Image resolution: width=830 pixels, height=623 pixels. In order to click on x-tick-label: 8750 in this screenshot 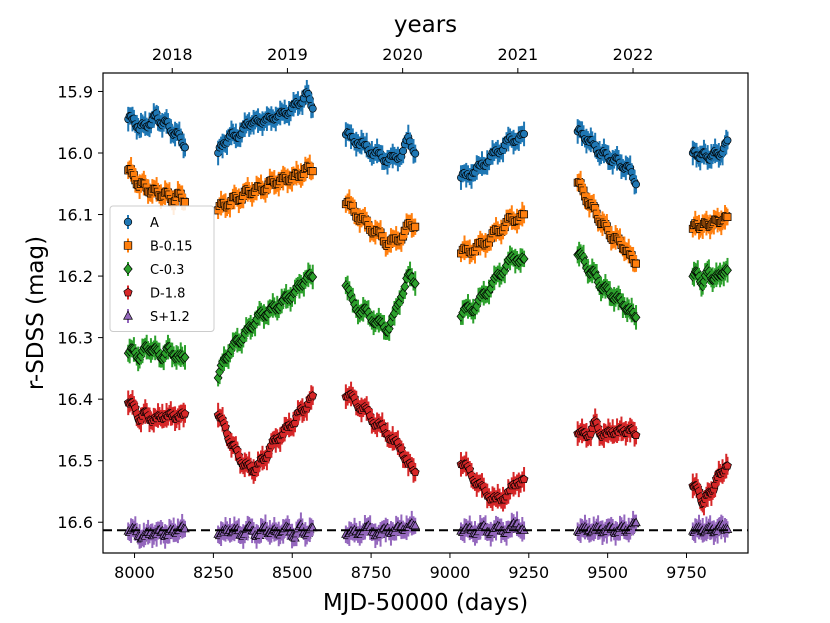, I will do `click(371, 572)`.